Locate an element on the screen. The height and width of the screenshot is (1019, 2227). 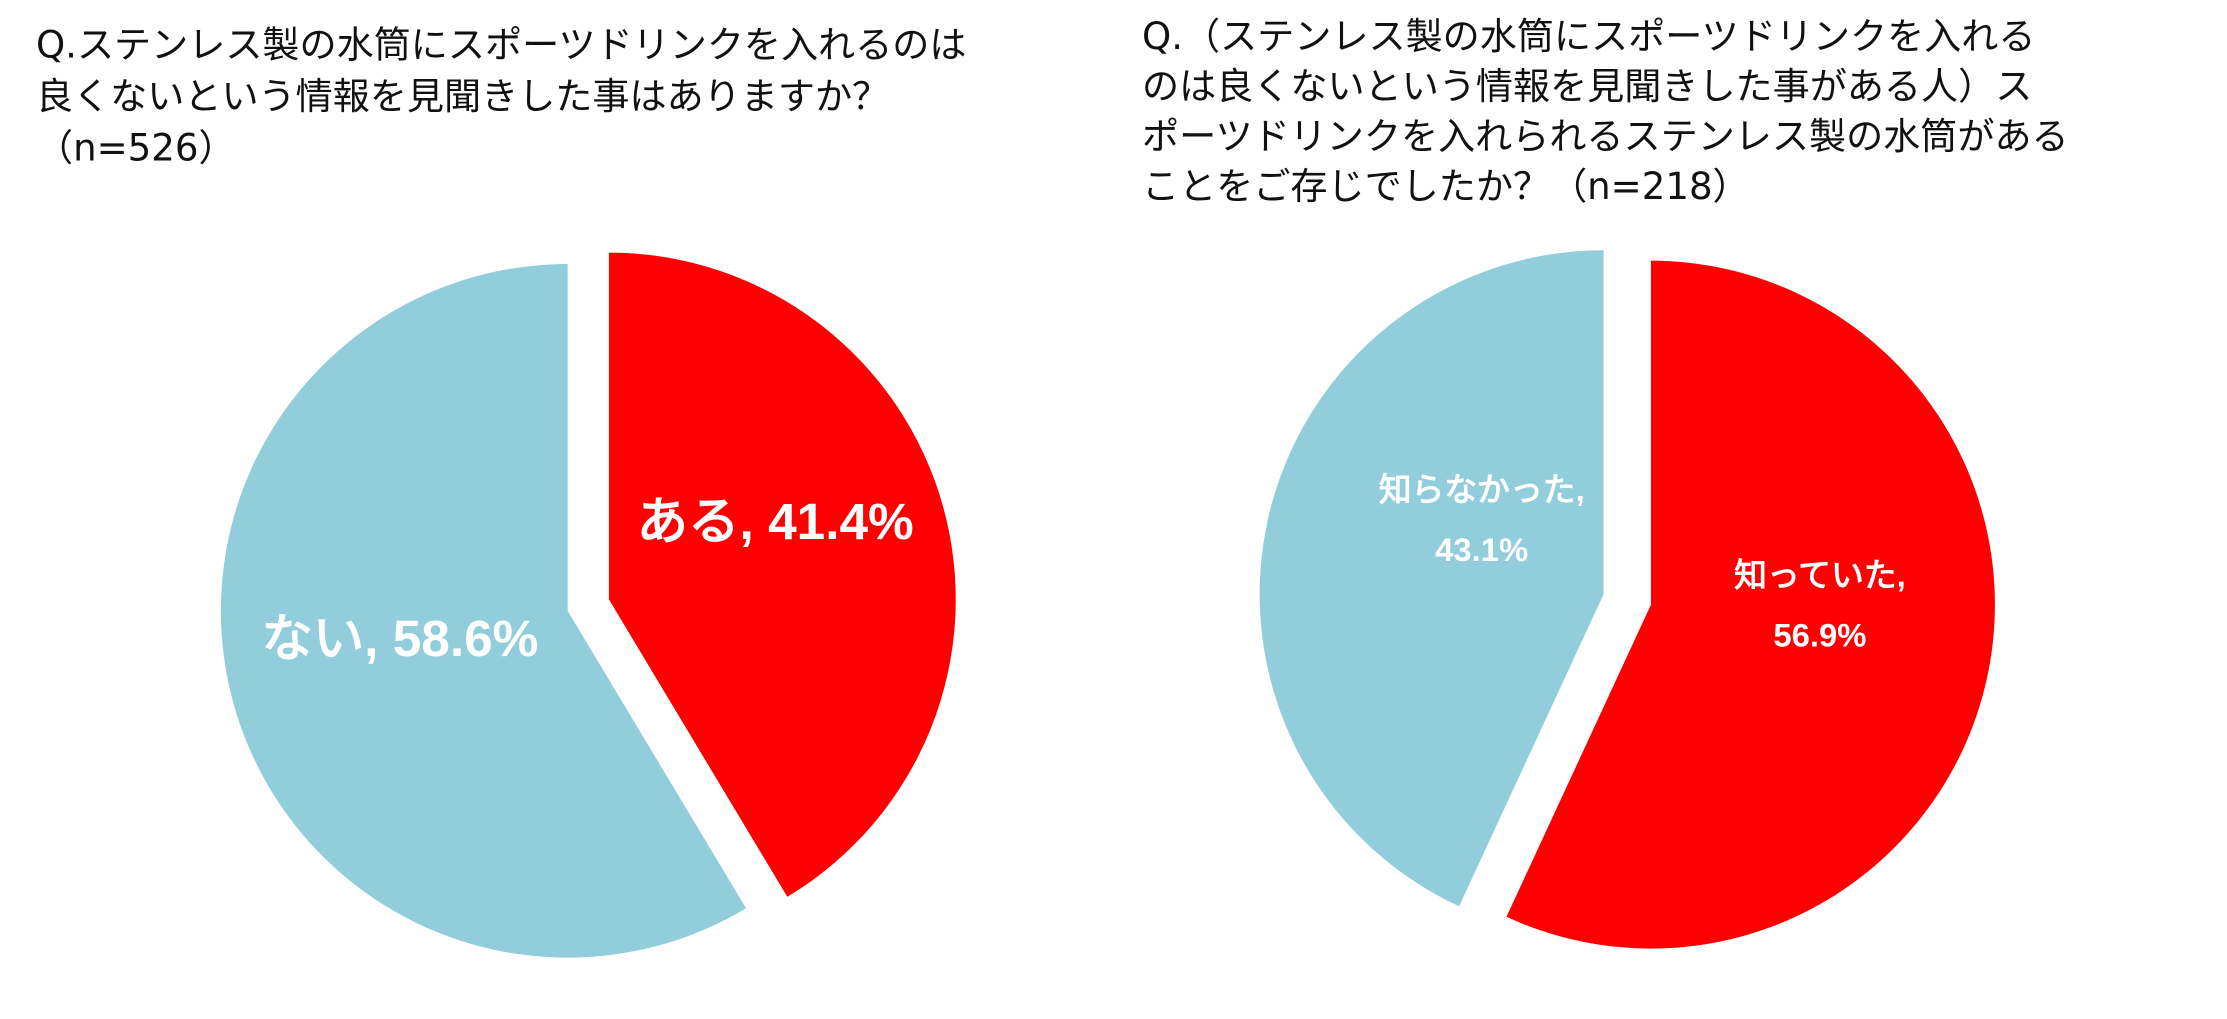
chart-title: （n=526） is located at coordinates (136, 147).